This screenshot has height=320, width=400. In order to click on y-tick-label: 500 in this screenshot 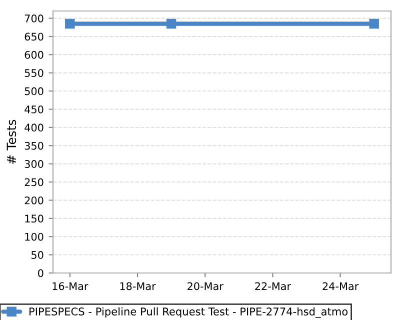, I will do `click(34, 91)`.